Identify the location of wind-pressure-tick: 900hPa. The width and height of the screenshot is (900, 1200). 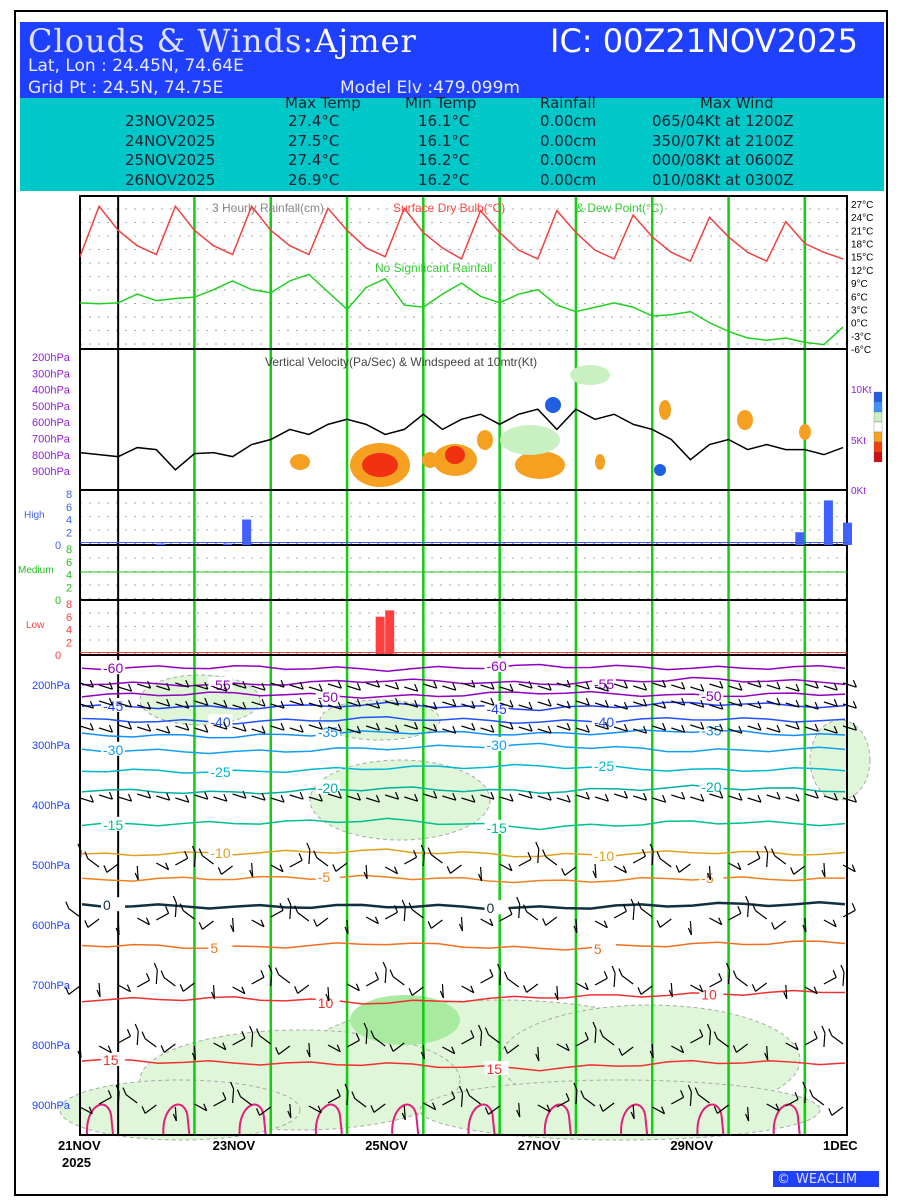
(51, 1106).